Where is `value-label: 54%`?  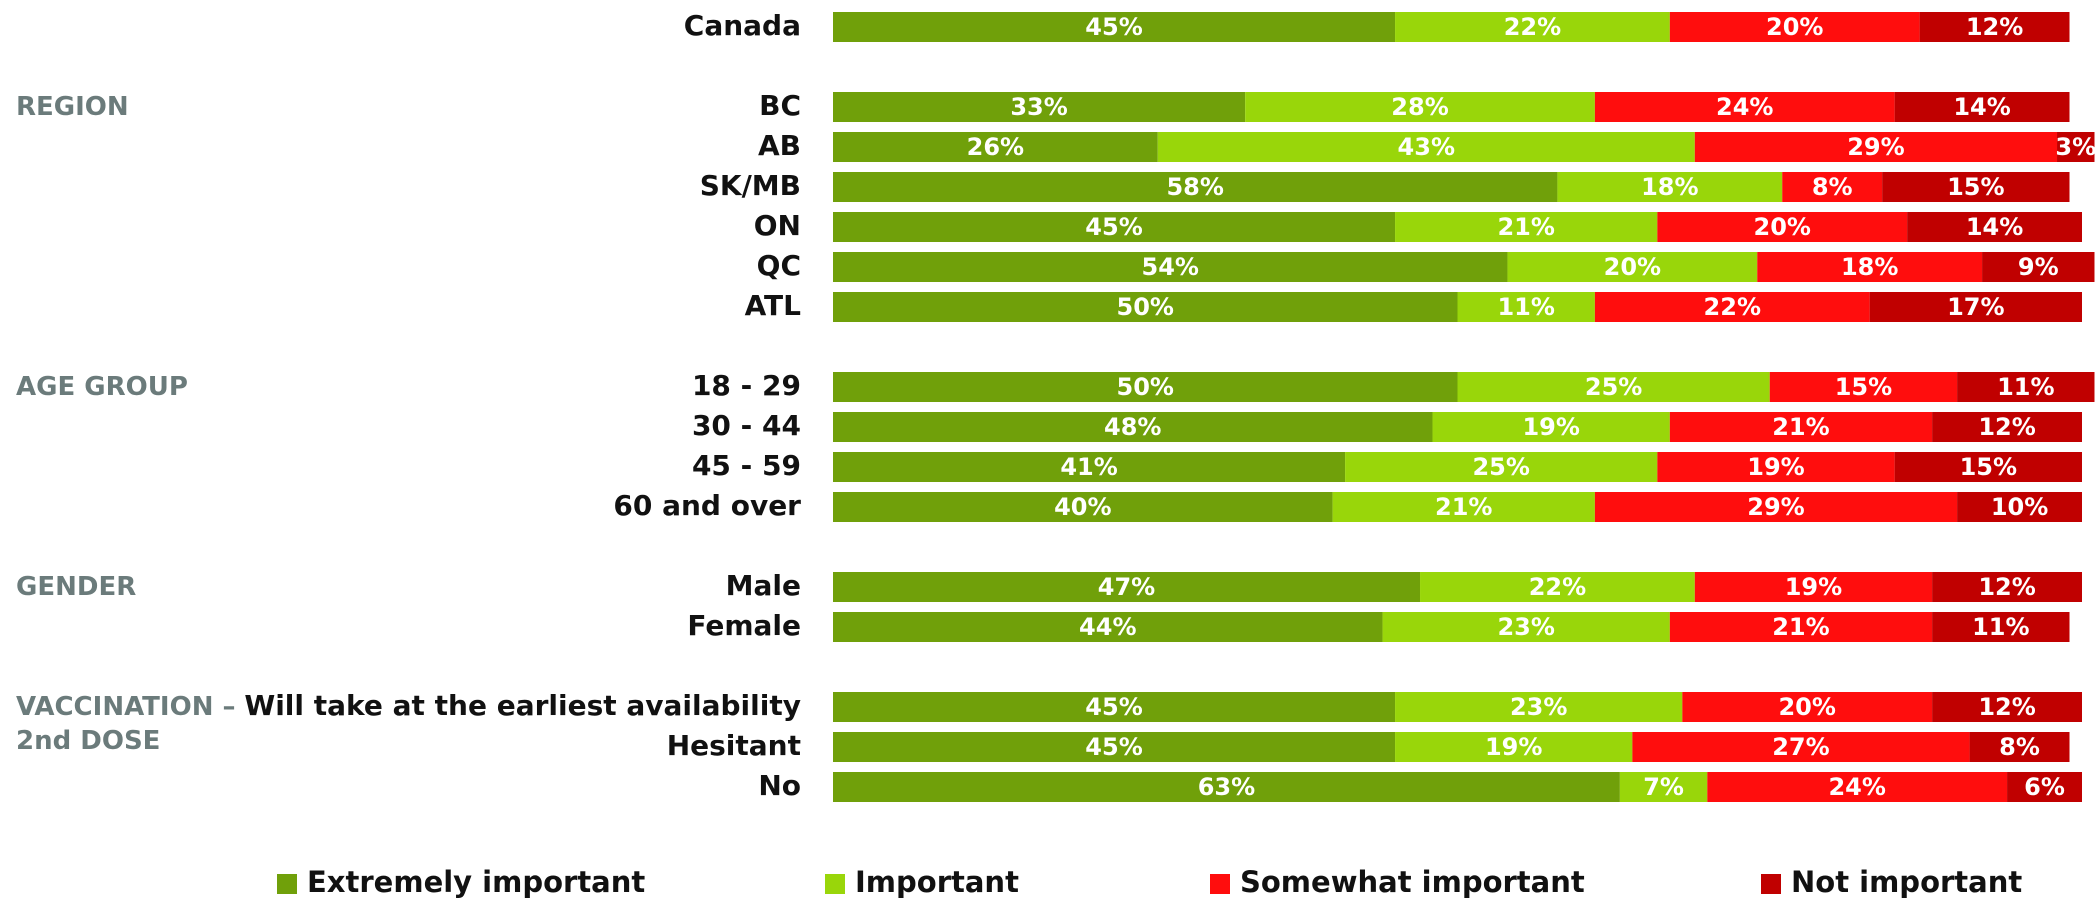 value-label: 54% is located at coordinates (1170, 267).